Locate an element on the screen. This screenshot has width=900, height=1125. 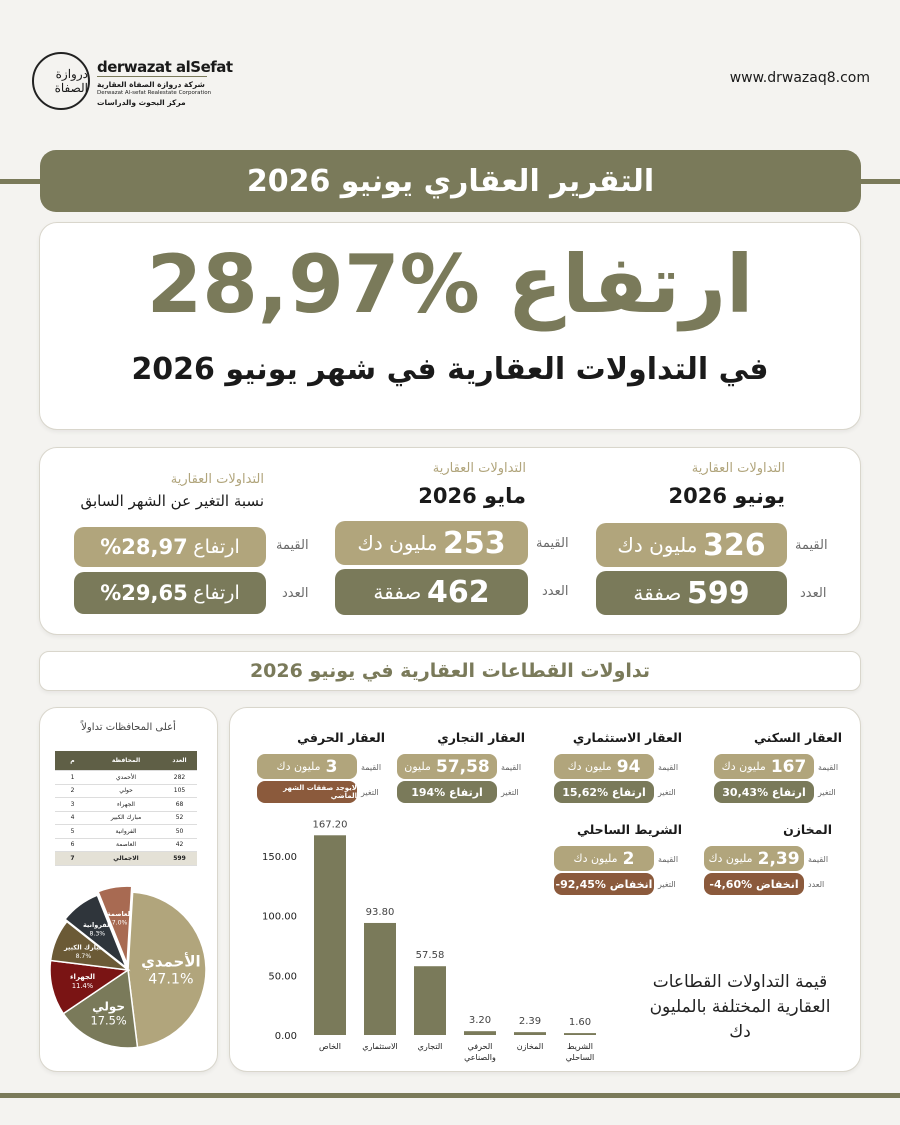
sector-value-pill: 57,58 مليون is located at coordinates (447, 766).